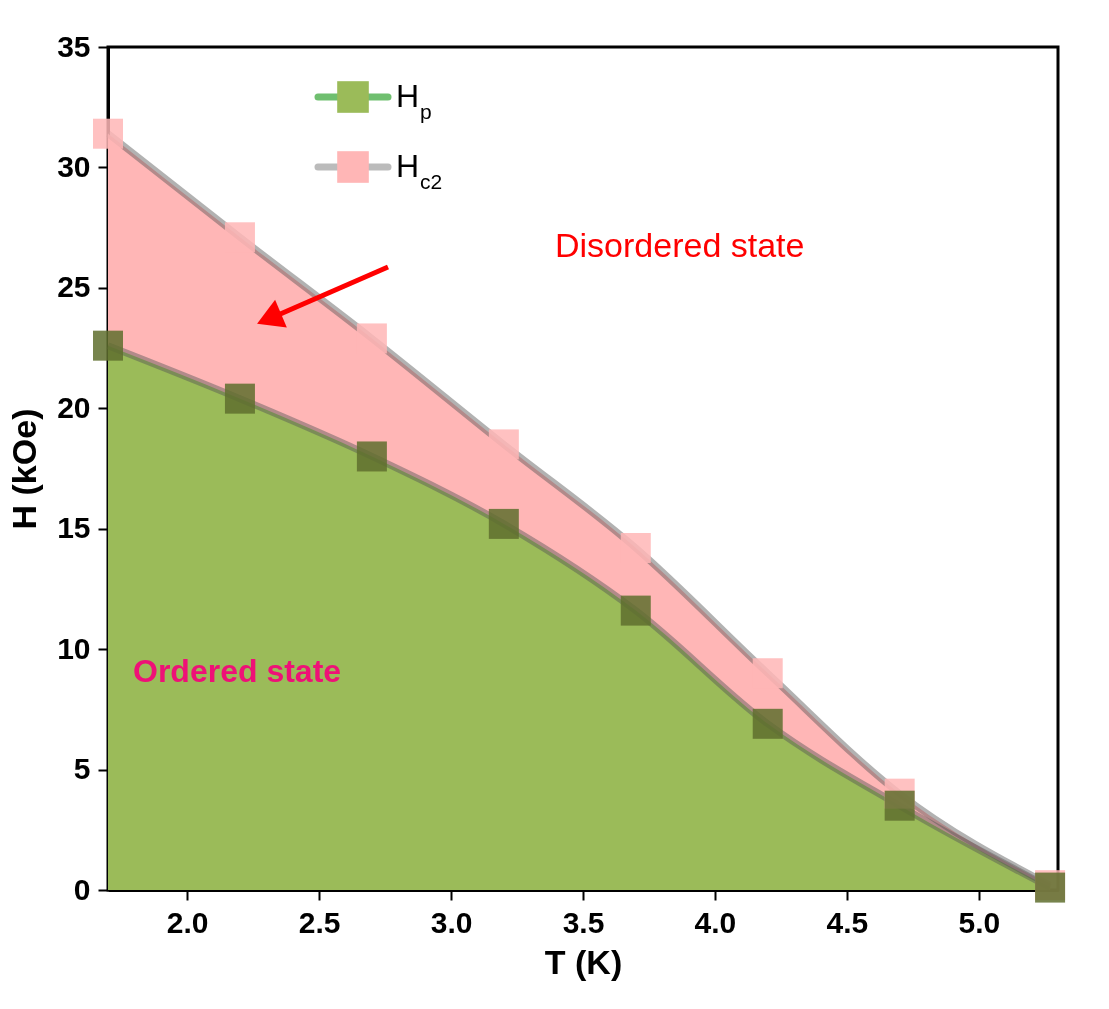 This screenshot has width=1109, height=1009. What do you see at coordinates (979, 922) in the screenshot?
I see `x-tick-label: 5.0` at bounding box center [979, 922].